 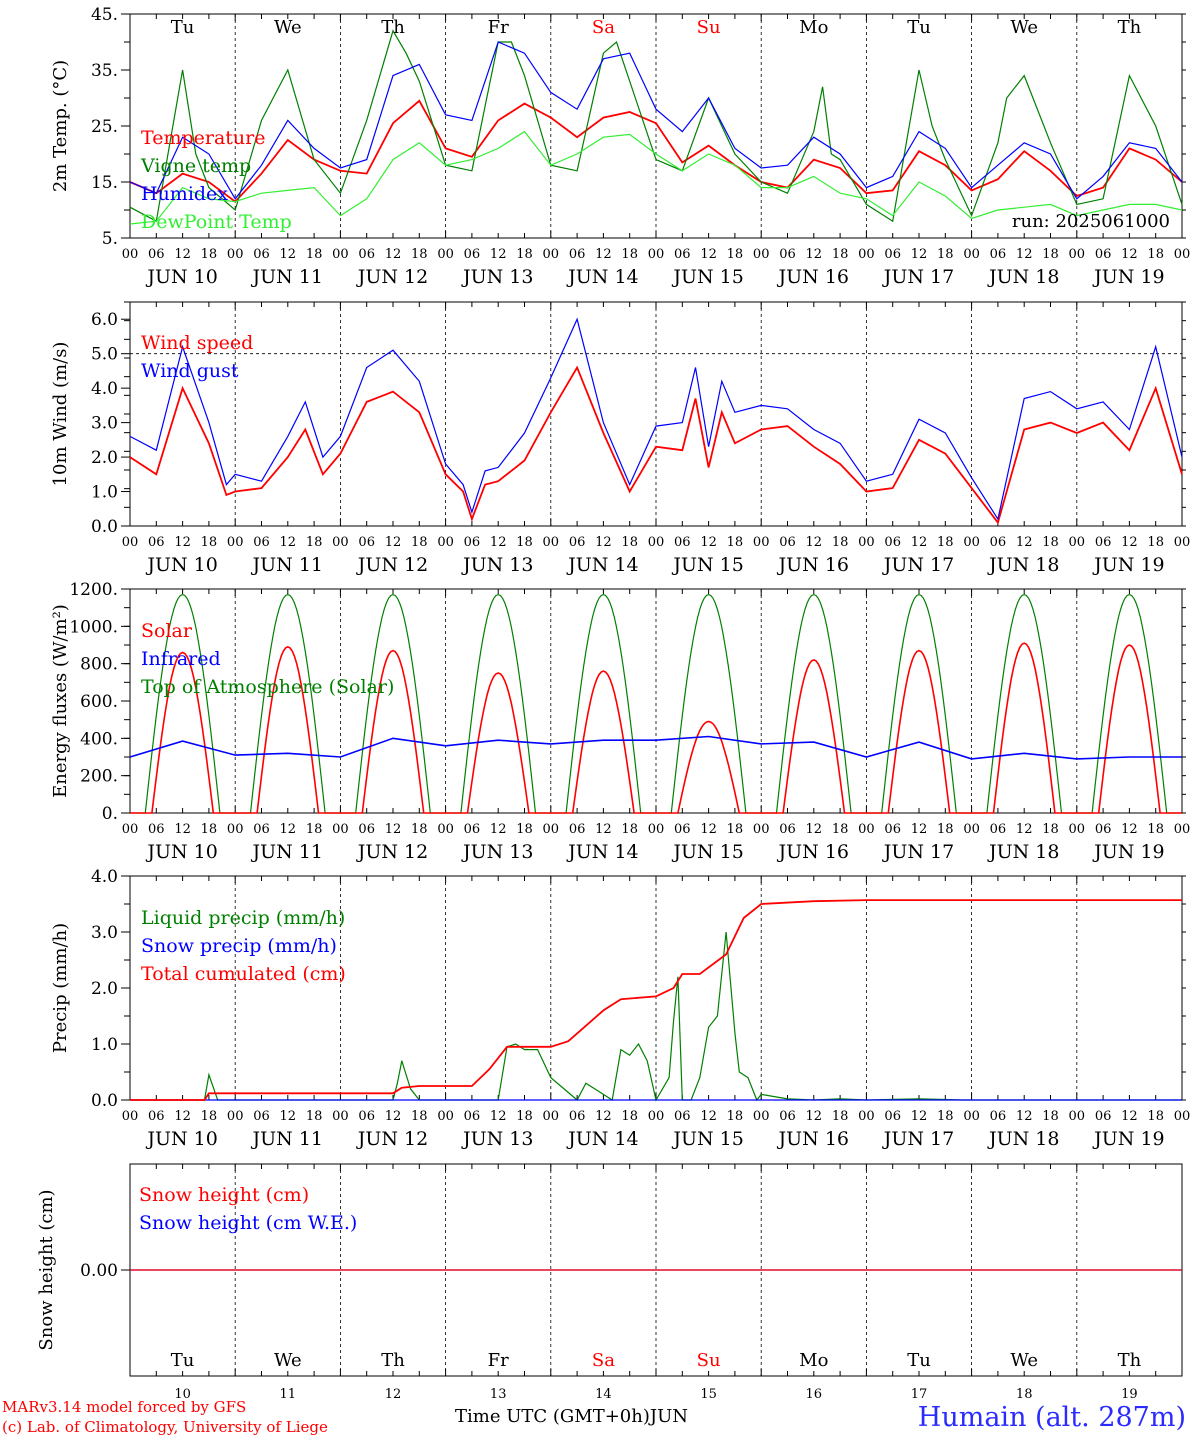 I want to click on plot-frame, so click(x=656, y=701).